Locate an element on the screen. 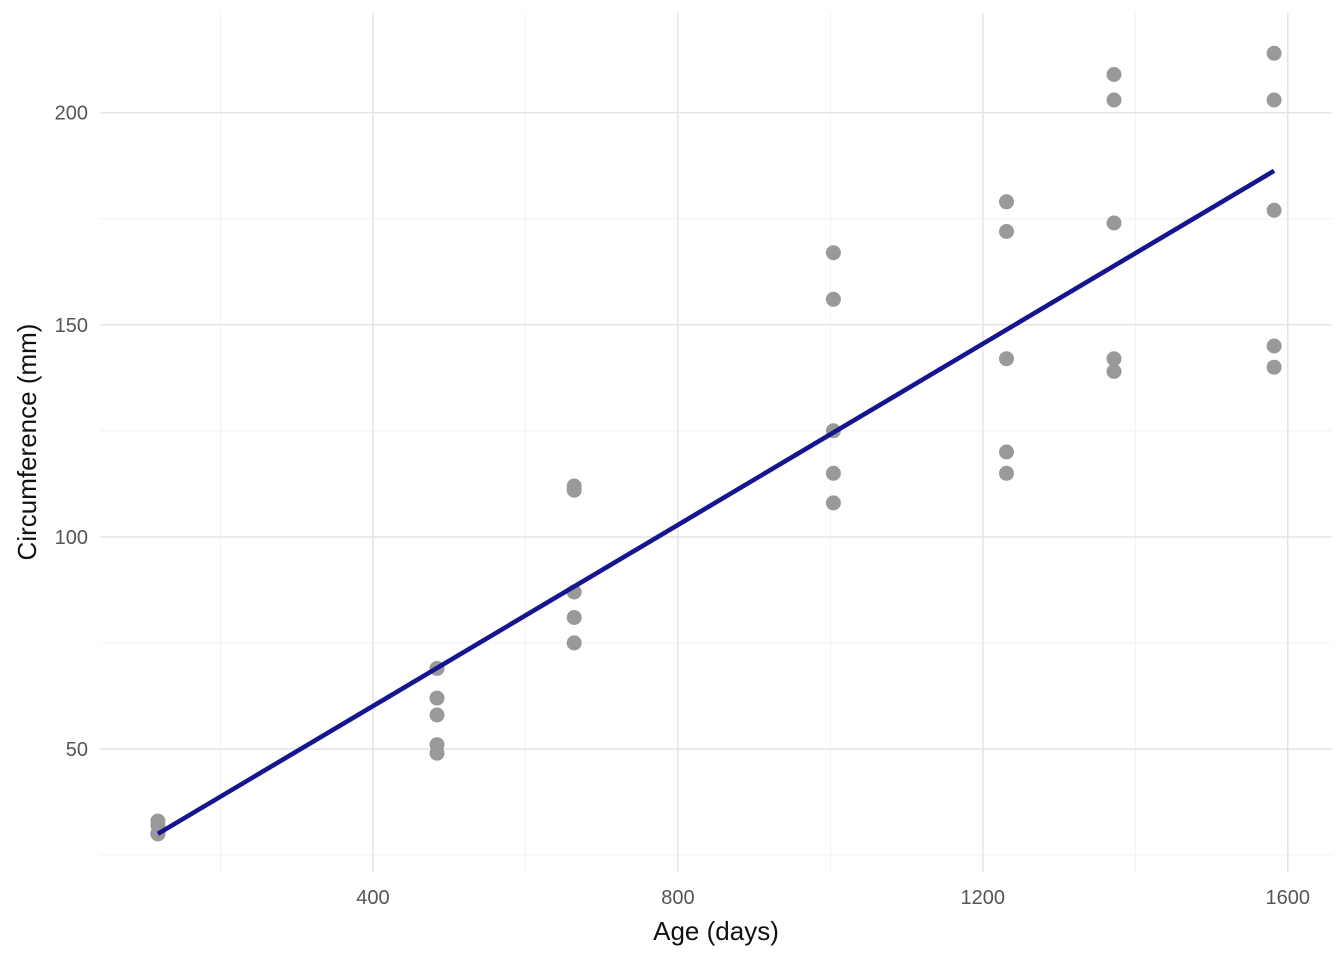  x-tick-label: 1600 is located at coordinates (1288, 898).